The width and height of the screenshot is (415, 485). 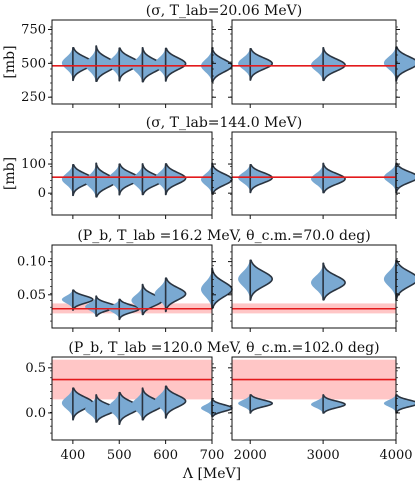 I want to click on left-axes-4: 0.0 0.5 400 500 600 700, so click(x=129, y=409).